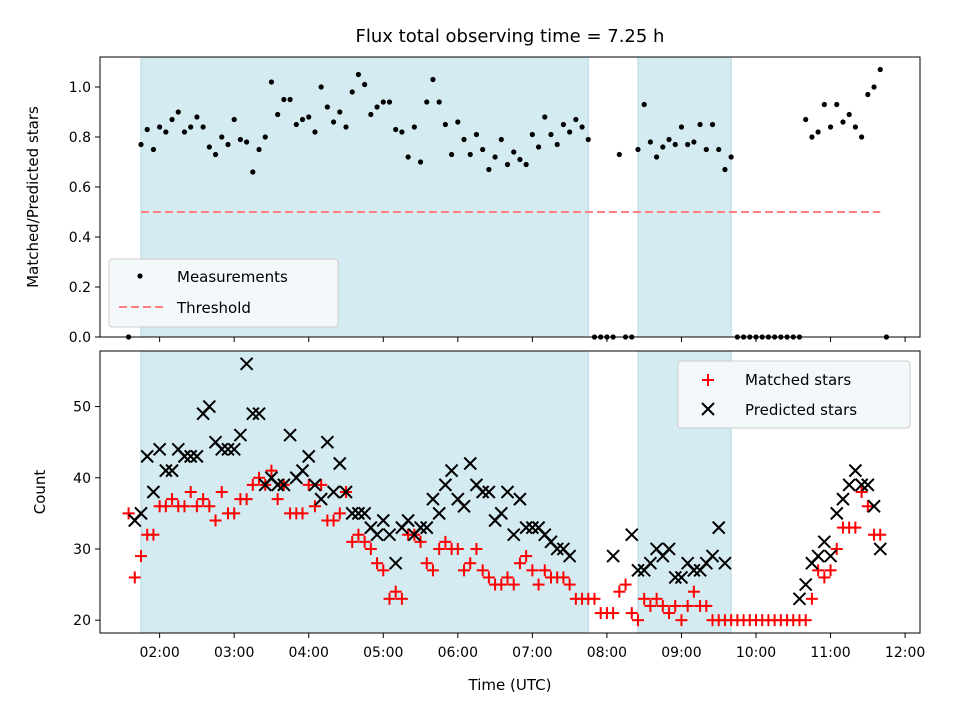 This screenshot has width=960, height=720. Describe the element at coordinates (140, 276) in the screenshot. I see `legend-measurement-marker` at that location.